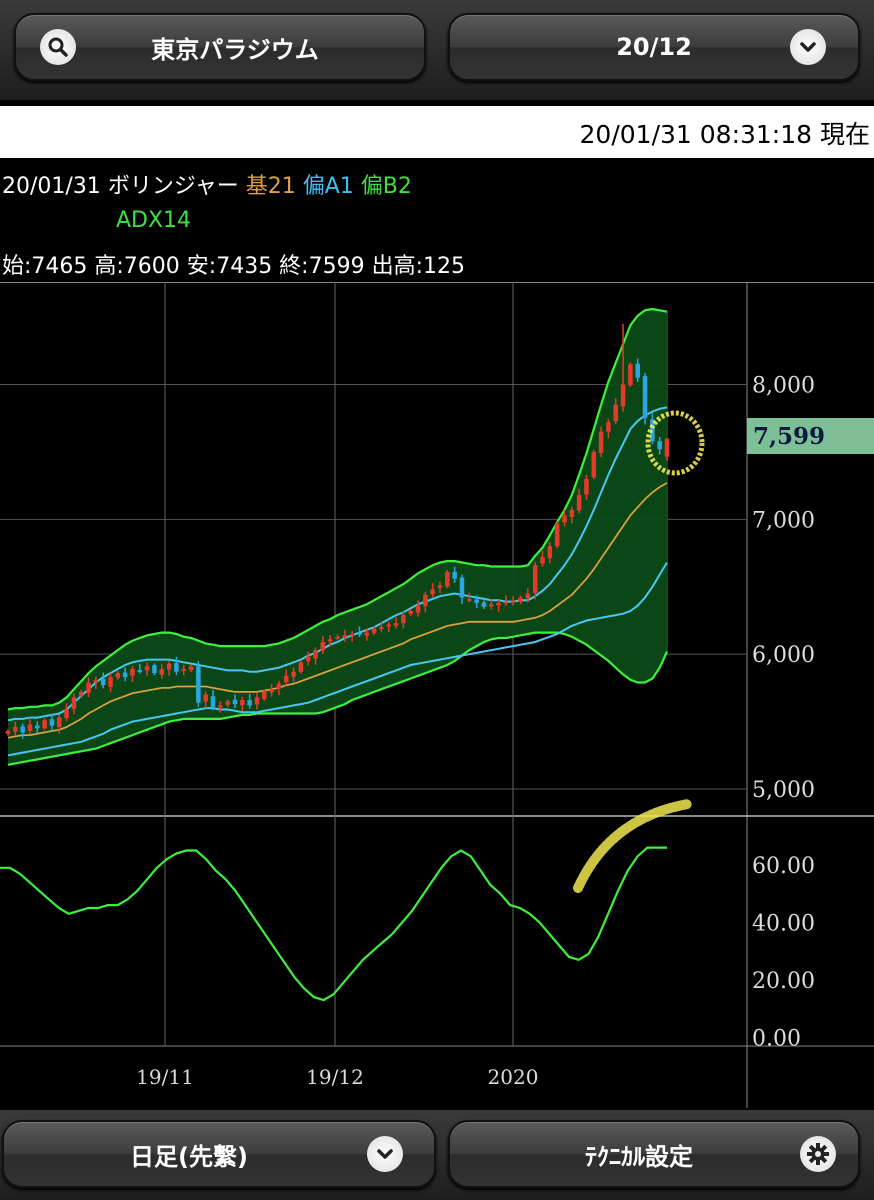  Describe the element at coordinates (173, 186) in the screenshot. I see `legend-indicator: ボリンジャー` at that location.